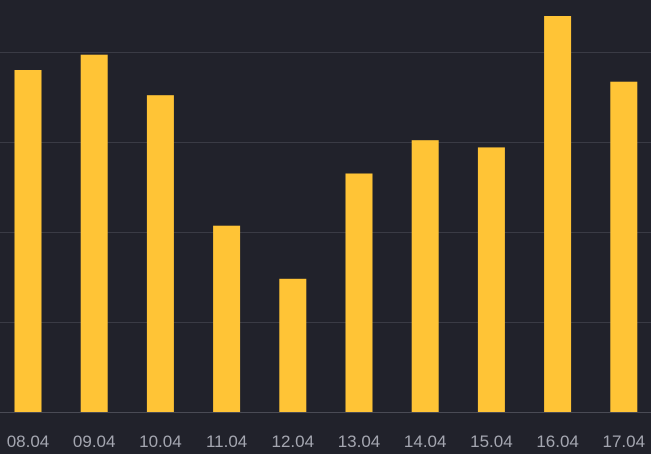 This screenshot has height=454, width=651. Describe the element at coordinates (558, 214) in the screenshot. I see `bar-16.04` at that location.